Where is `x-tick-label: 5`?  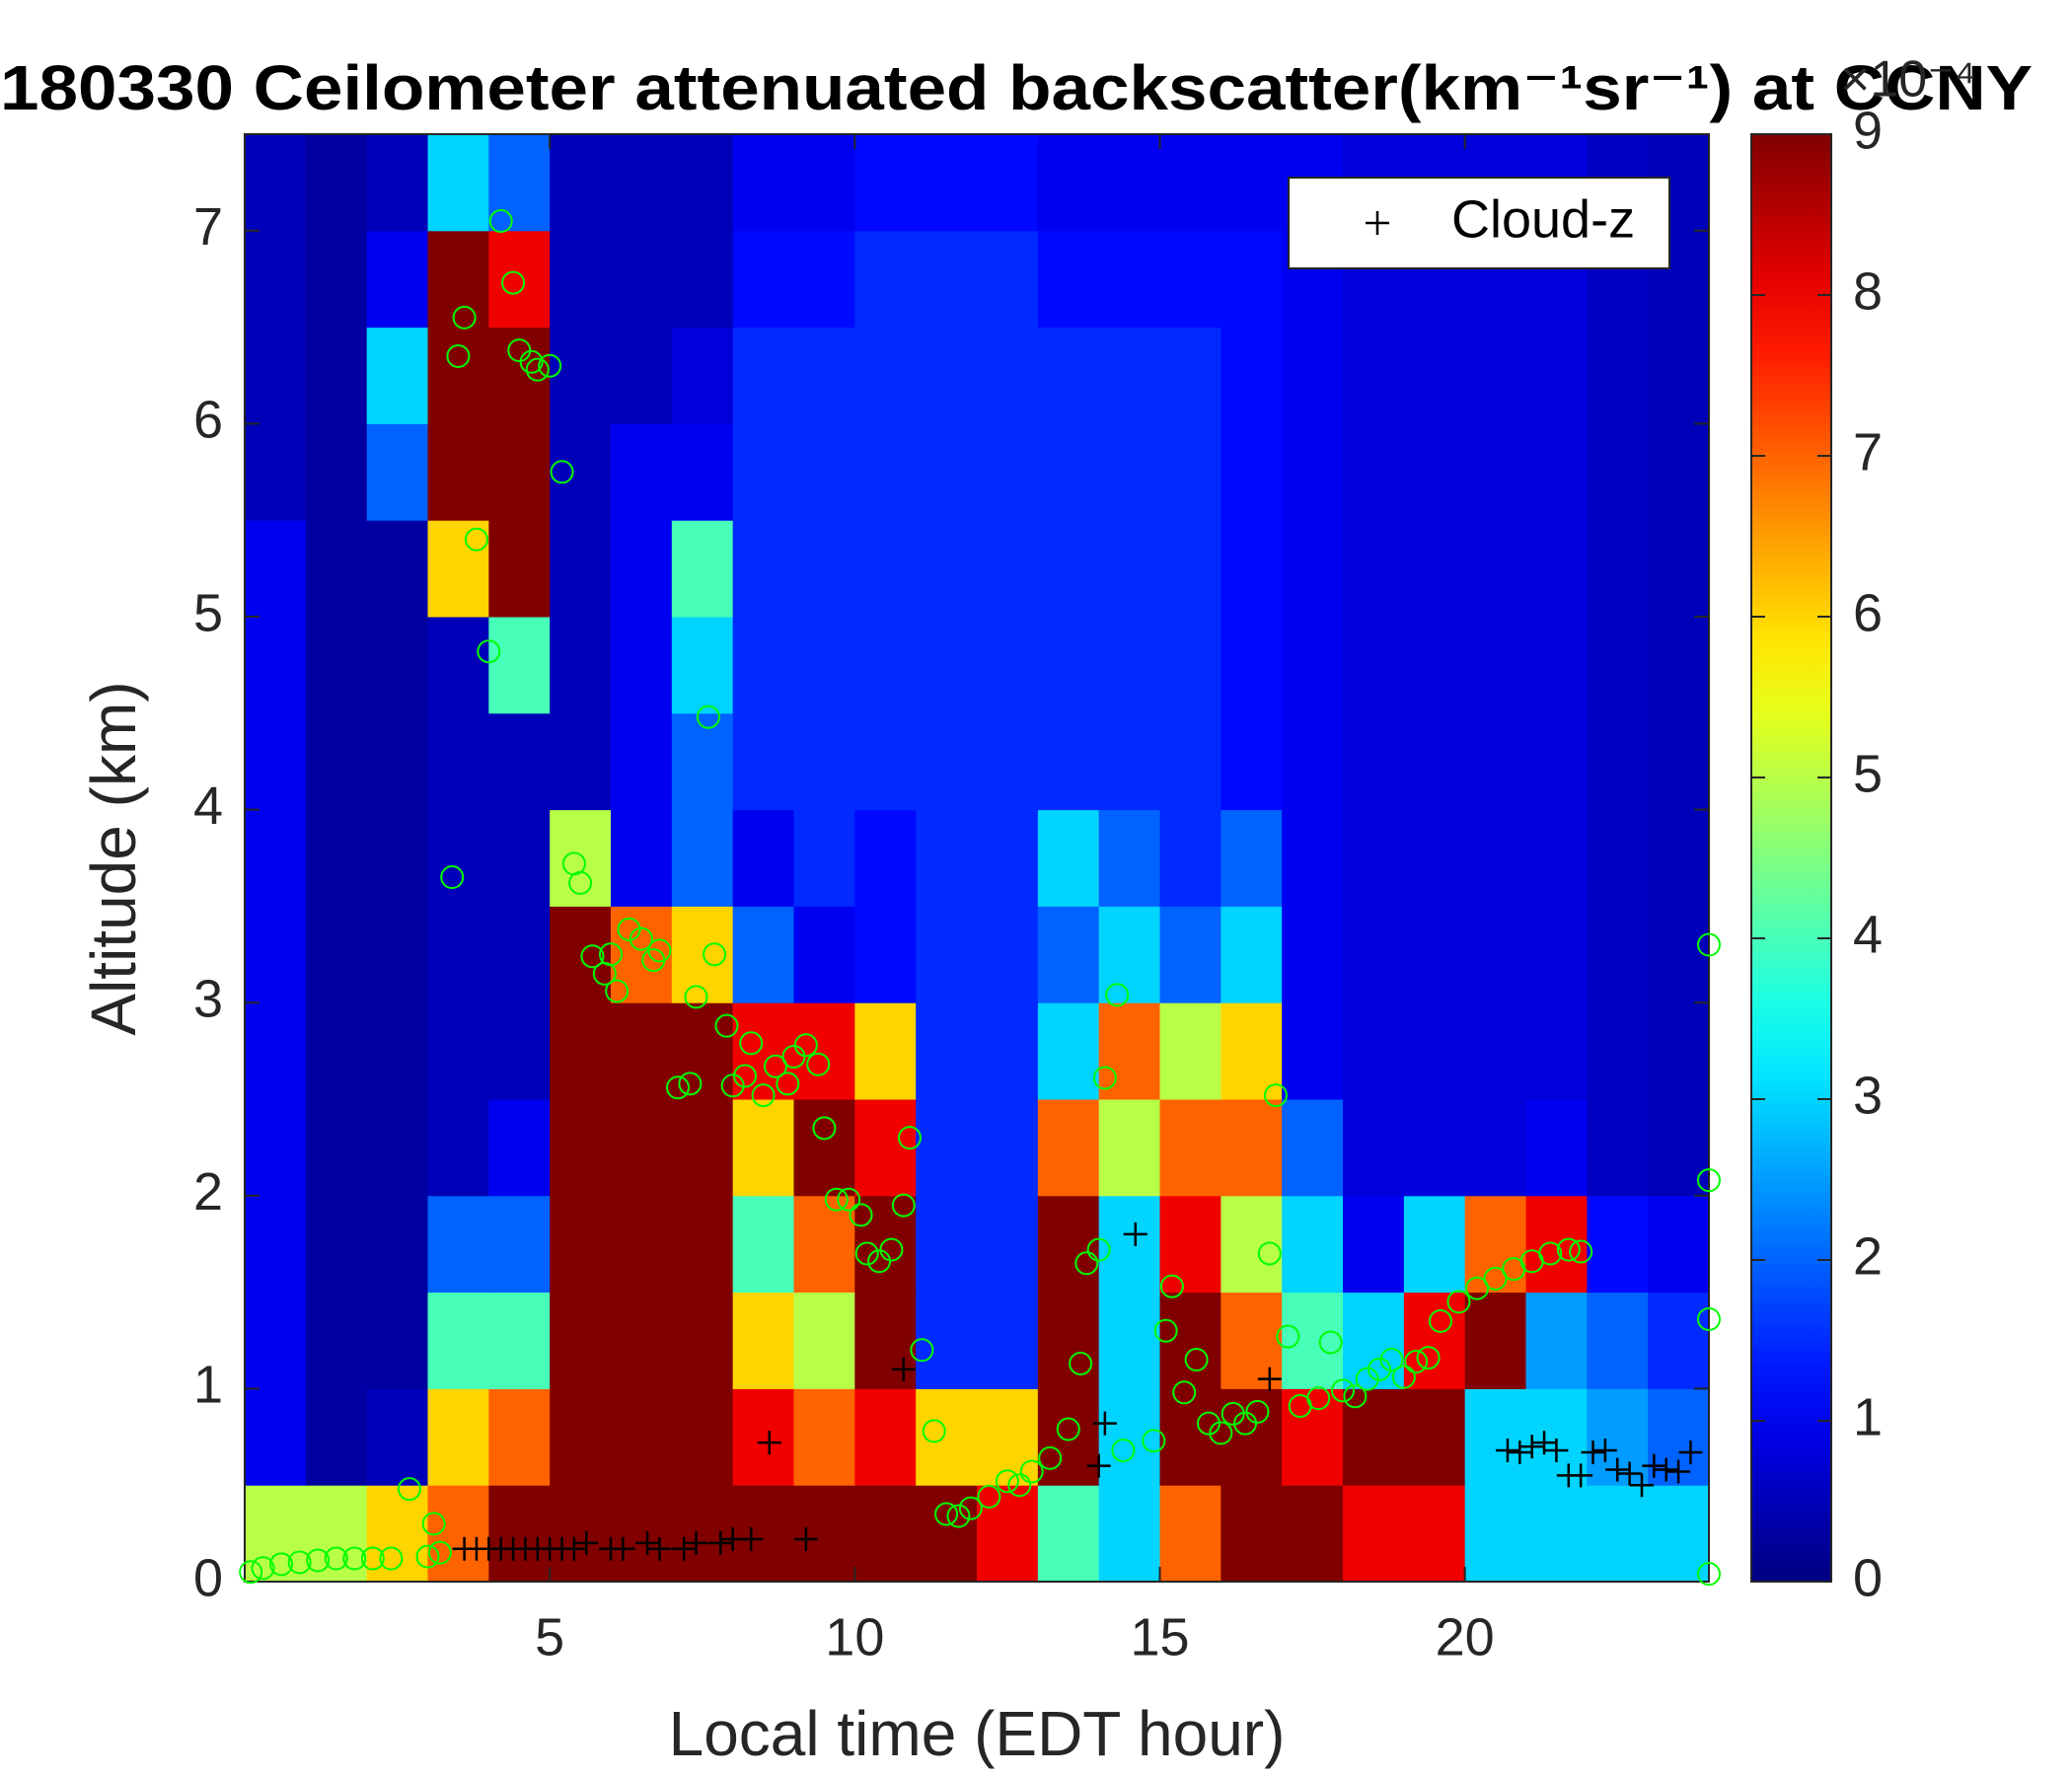
x-tick-label: 5 is located at coordinates (550, 1637).